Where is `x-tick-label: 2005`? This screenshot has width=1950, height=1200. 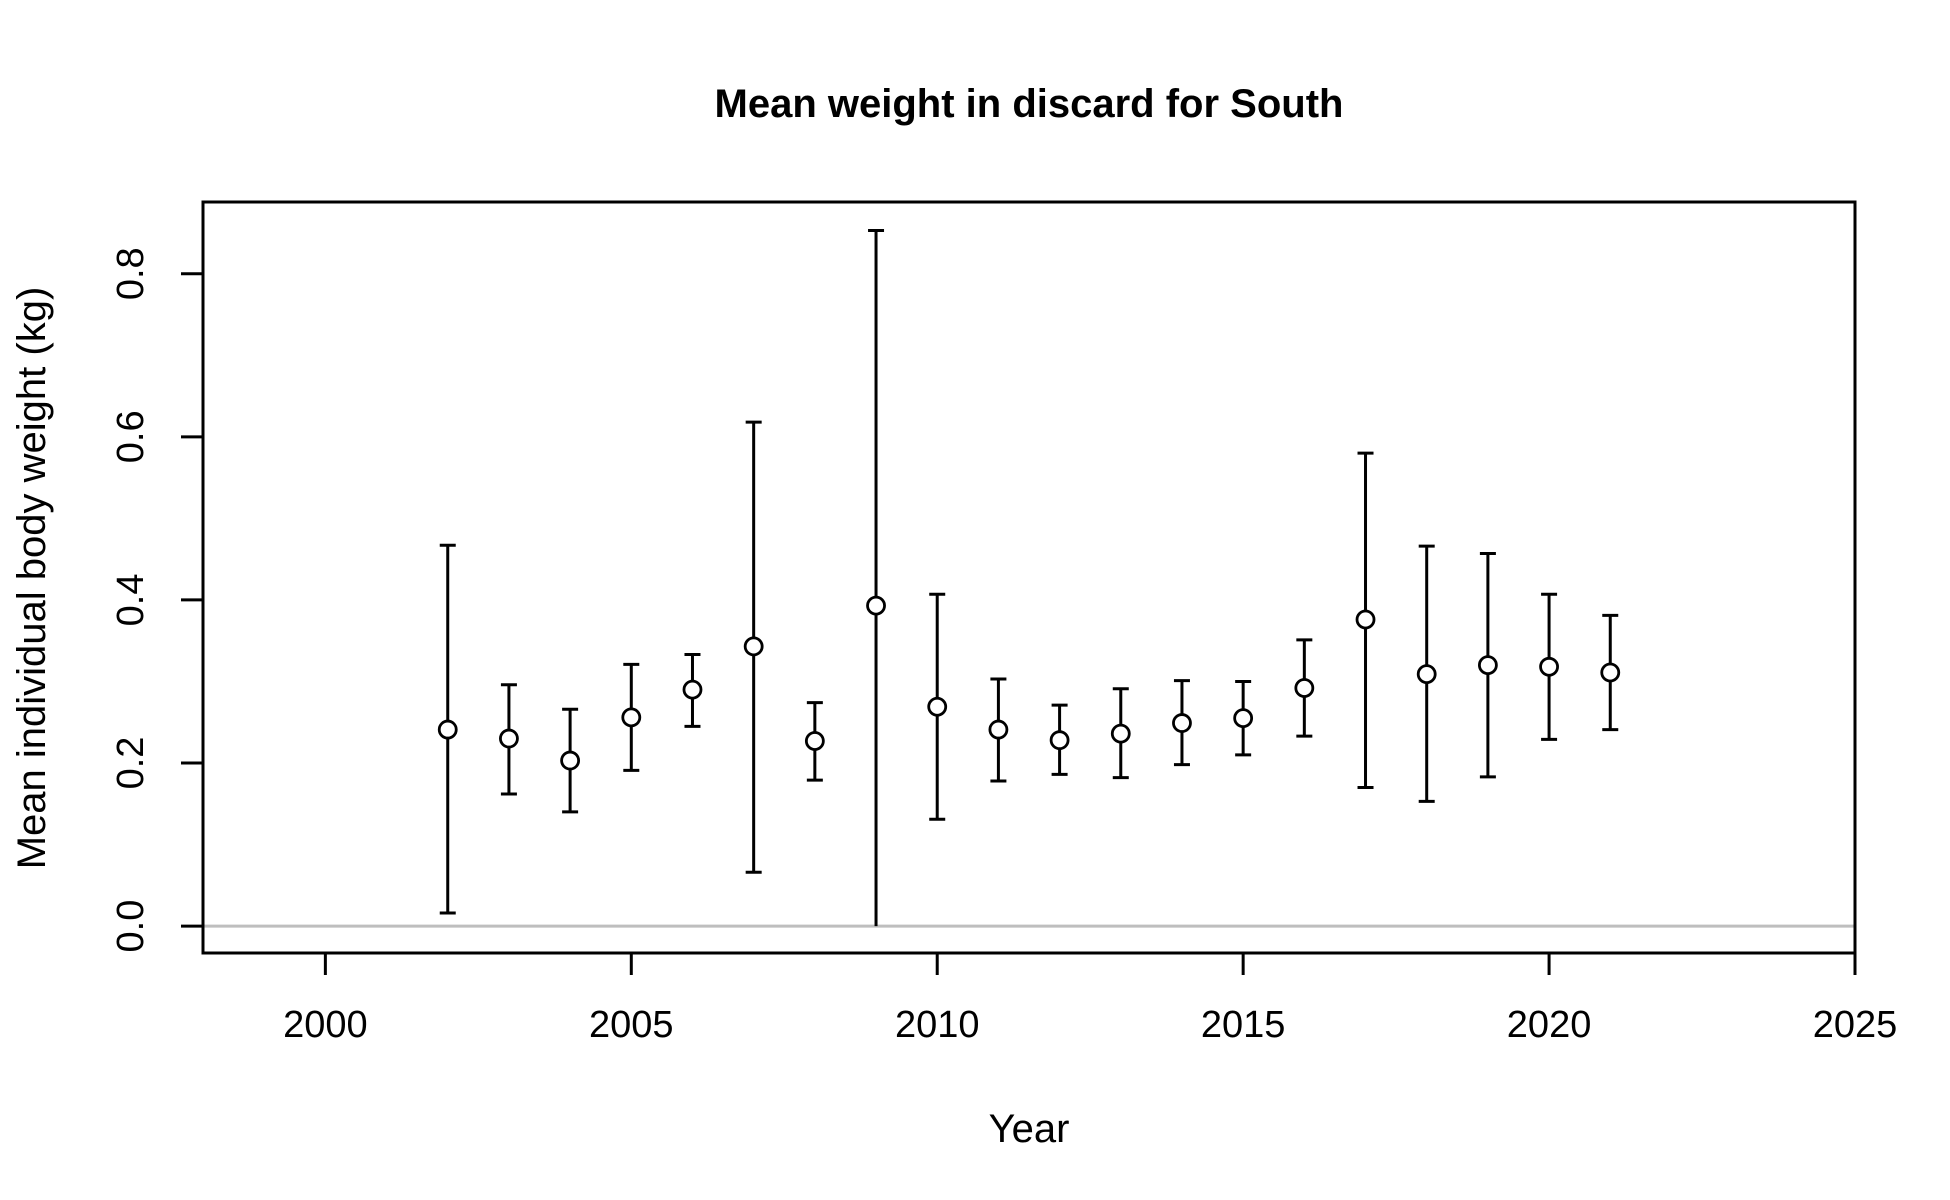 x-tick-label: 2005 is located at coordinates (631, 1025).